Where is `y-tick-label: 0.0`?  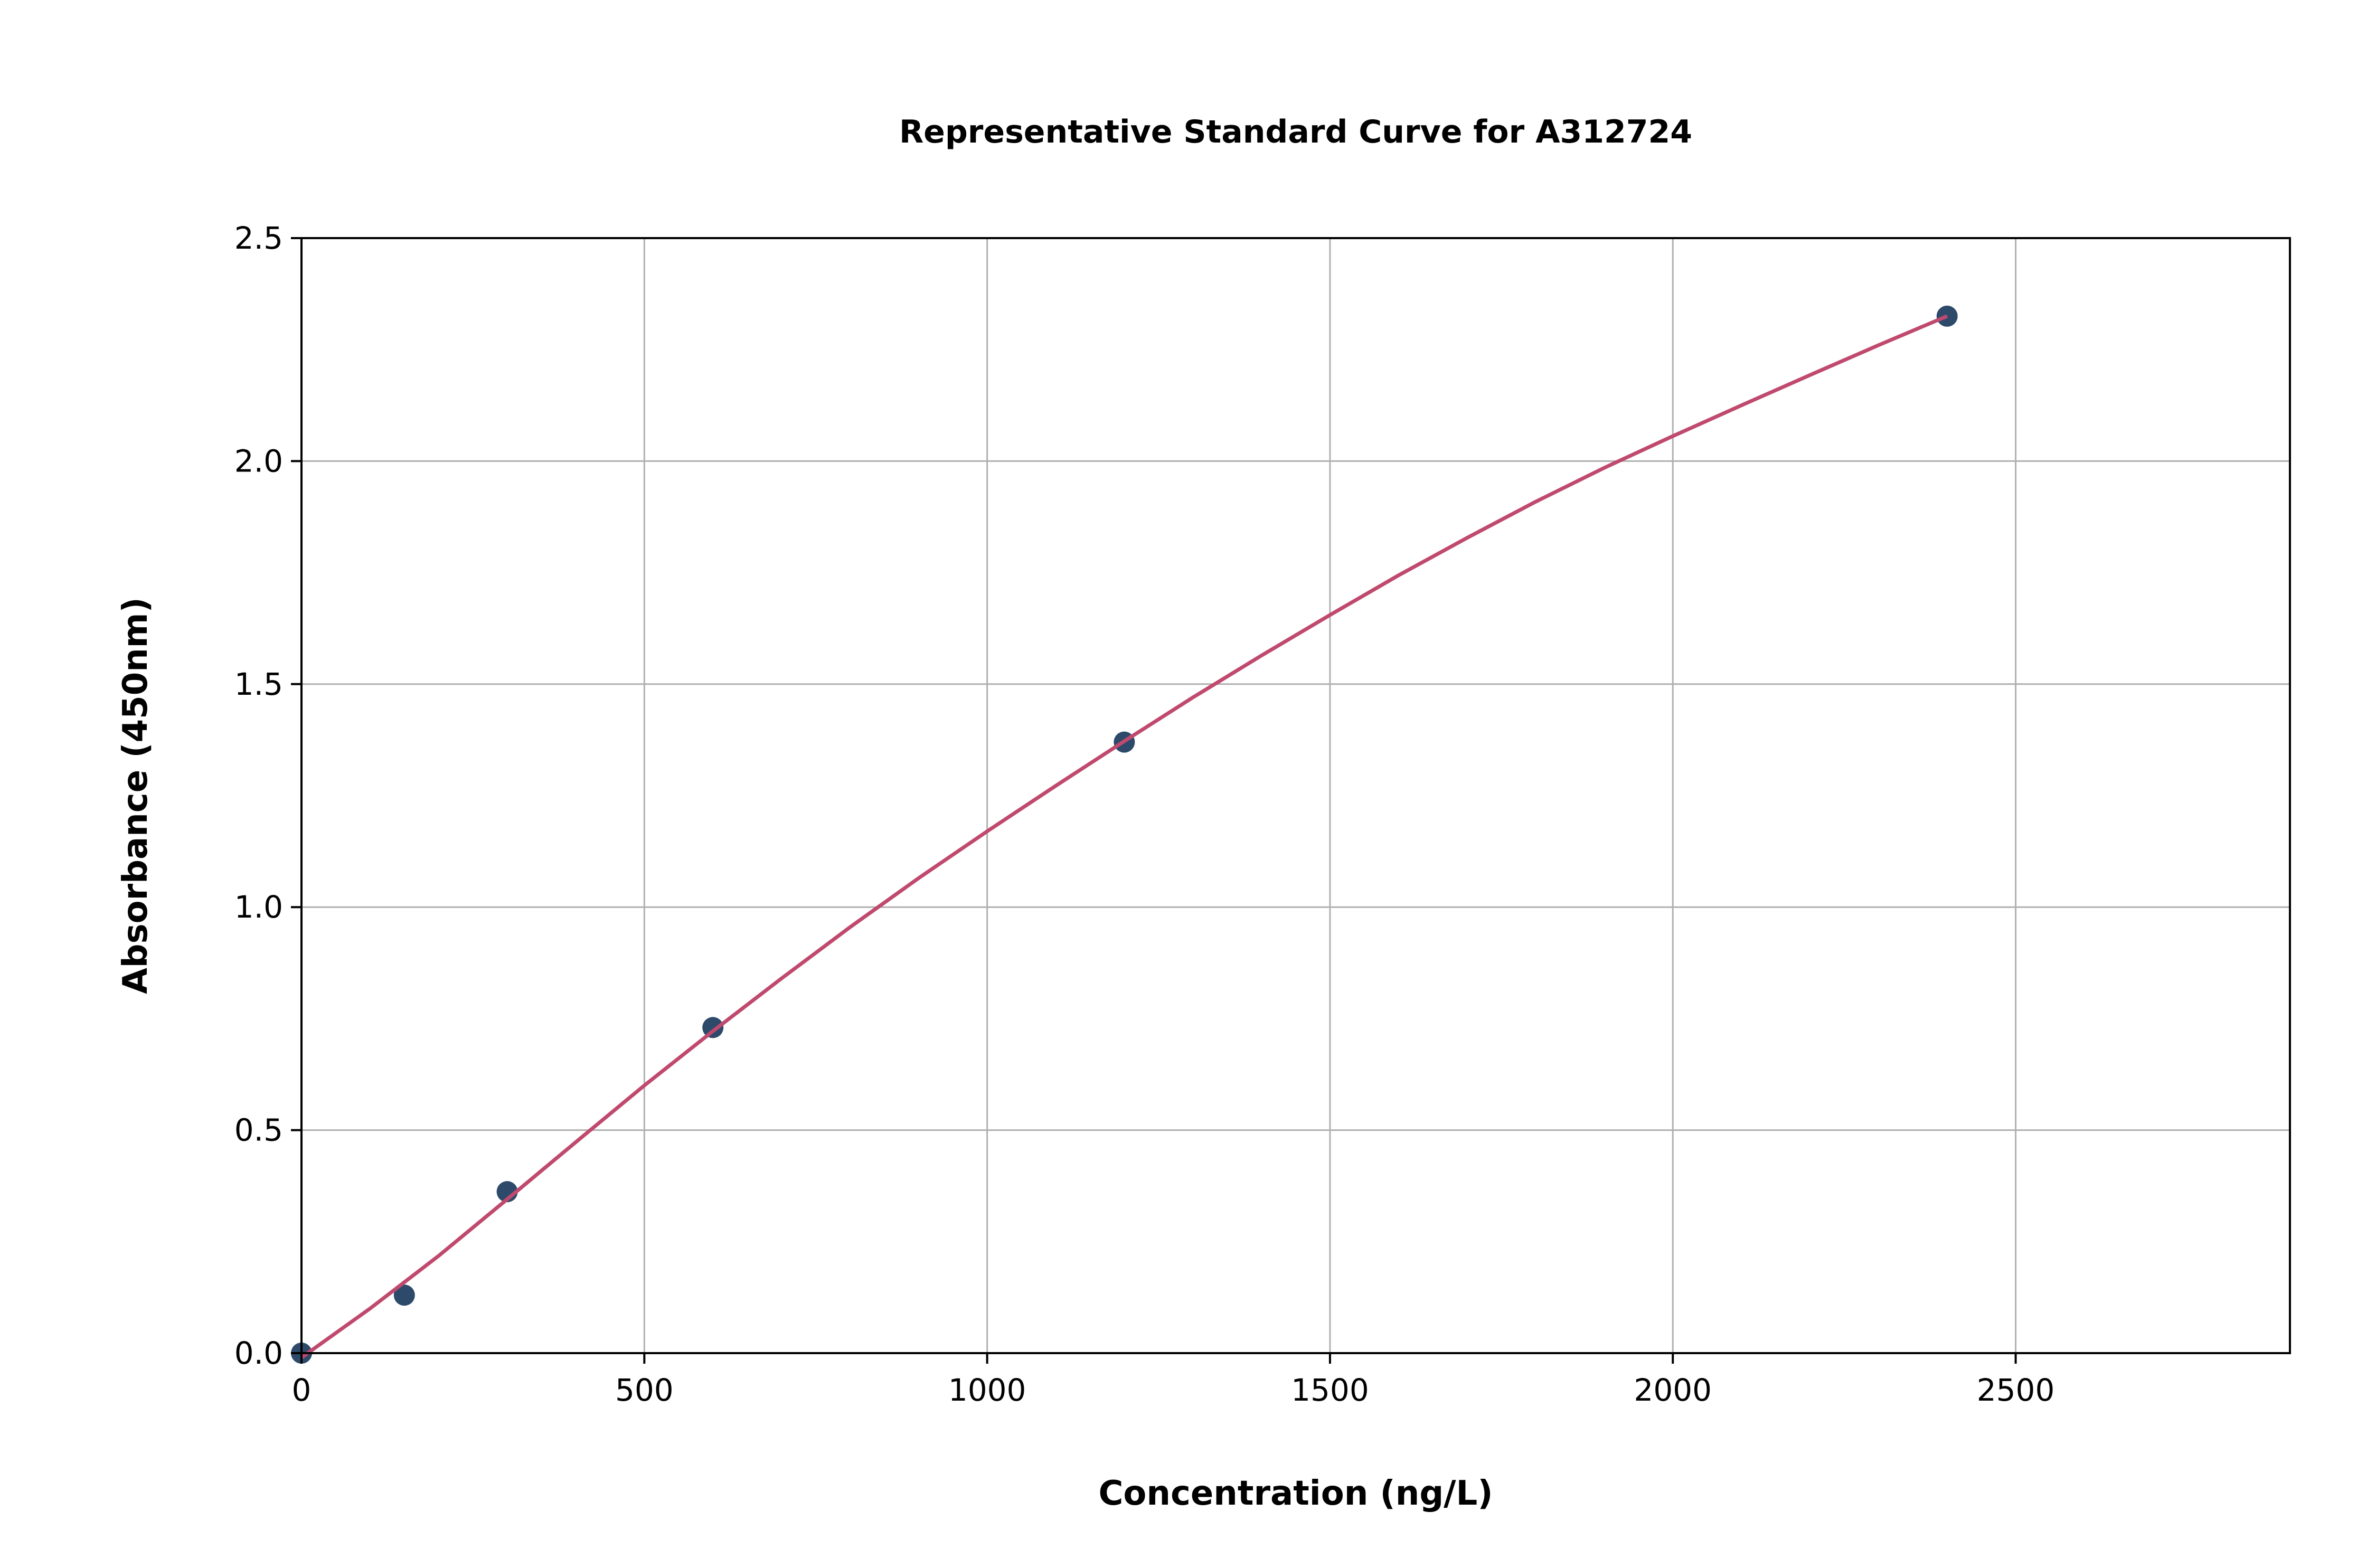
y-tick-label: 0.0 is located at coordinates (259, 1353).